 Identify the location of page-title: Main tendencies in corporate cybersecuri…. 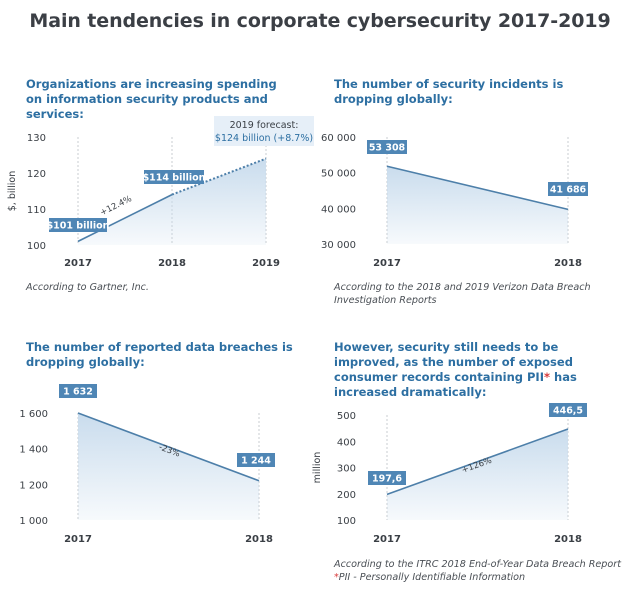
(320, 21).